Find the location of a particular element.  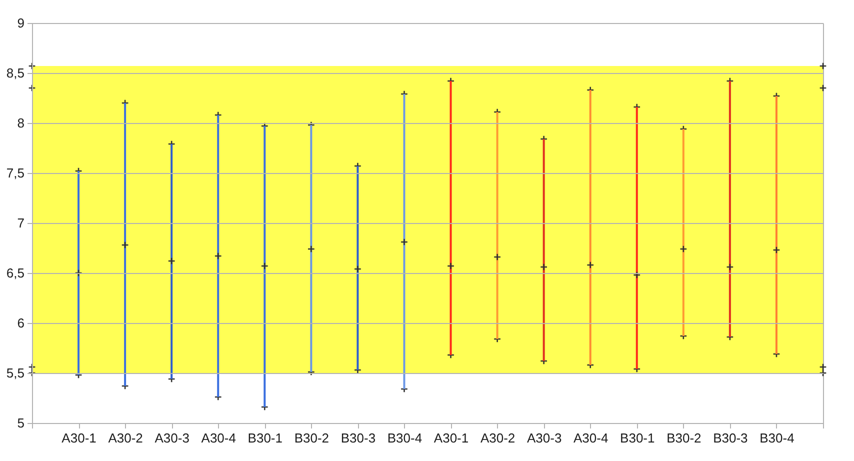

y-tick-label: 9 is located at coordinates (20, 23).